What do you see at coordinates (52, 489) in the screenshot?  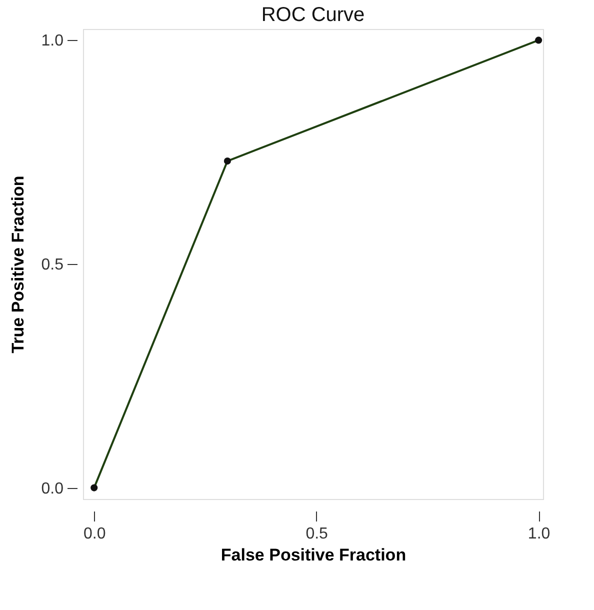 I see `y-tick-label: 0.0` at bounding box center [52, 489].